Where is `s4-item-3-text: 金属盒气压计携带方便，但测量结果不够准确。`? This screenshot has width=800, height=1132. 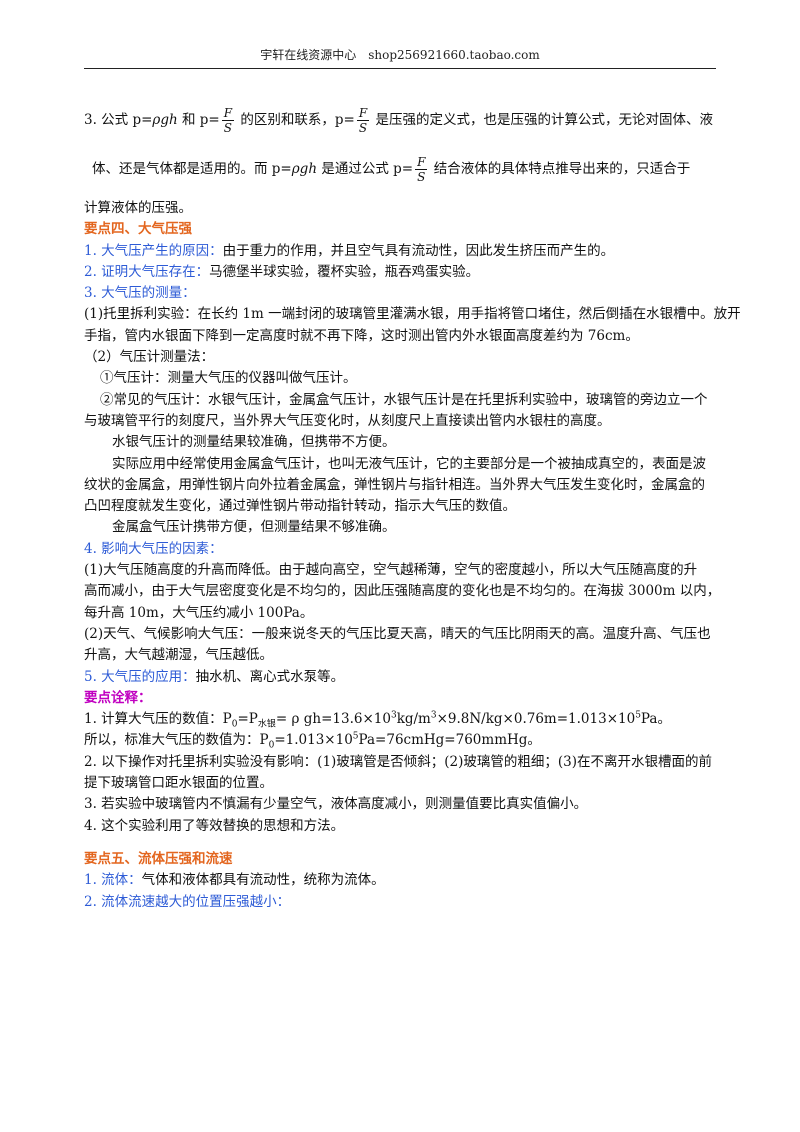
s4-item-3-text: 金属盒气压计携带方便，但测量结果不够准确。 is located at coordinates (254, 527).